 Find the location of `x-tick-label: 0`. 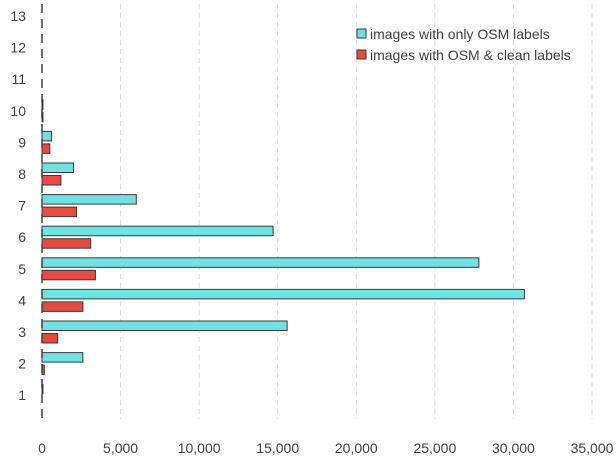

x-tick-label: 0 is located at coordinates (42, 448).